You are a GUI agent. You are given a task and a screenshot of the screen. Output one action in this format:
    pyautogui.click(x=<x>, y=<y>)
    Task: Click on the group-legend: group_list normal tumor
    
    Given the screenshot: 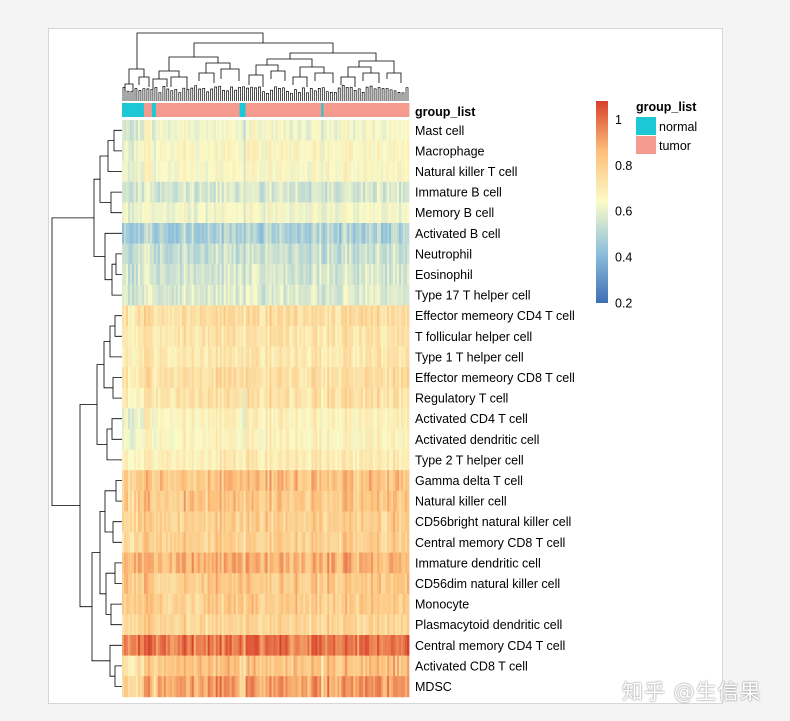 What is the action you would take?
    pyautogui.click(x=666, y=127)
    